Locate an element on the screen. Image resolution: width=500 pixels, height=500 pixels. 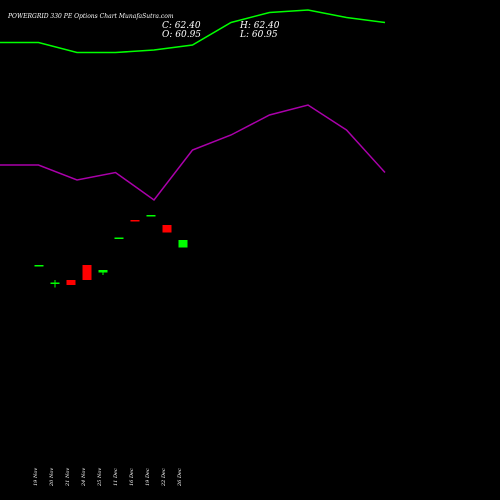
x-tick-label: 22 Dec is located at coordinates (164, 477).